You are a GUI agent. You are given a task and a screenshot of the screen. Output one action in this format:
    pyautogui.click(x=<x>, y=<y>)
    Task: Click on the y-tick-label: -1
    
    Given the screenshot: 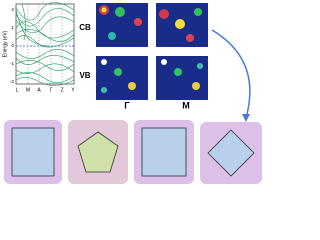 What is the action you would take?
    pyautogui.click(x=12, y=63)
    